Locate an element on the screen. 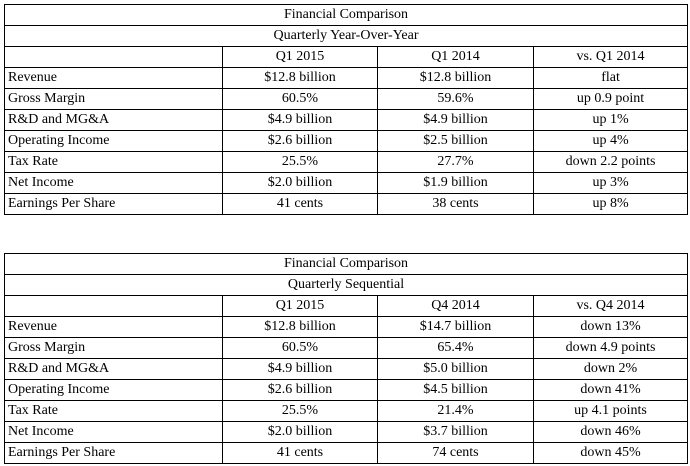  change-cell: up 4% is located at coordinates (610, 141).